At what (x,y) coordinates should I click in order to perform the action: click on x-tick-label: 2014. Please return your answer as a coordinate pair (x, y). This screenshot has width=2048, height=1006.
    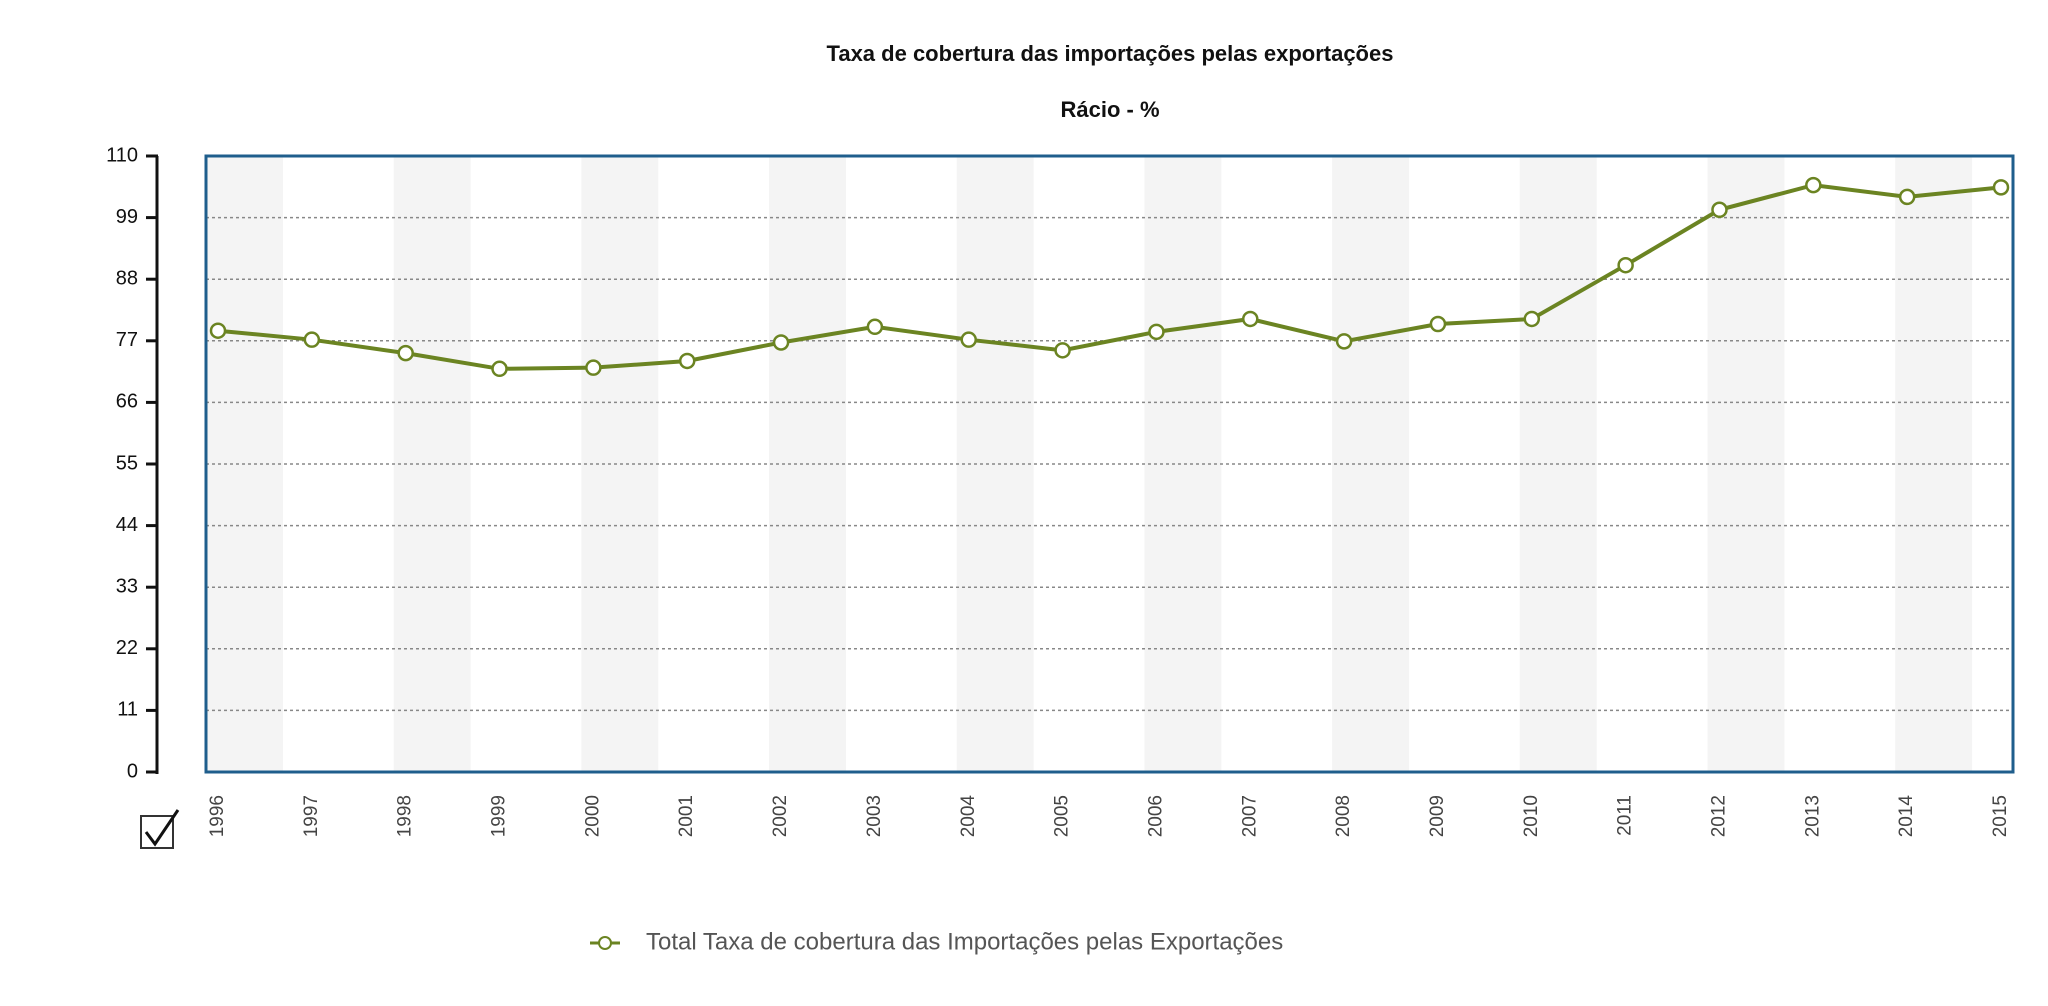
    Looking at the image, I should click on (1906, 816).